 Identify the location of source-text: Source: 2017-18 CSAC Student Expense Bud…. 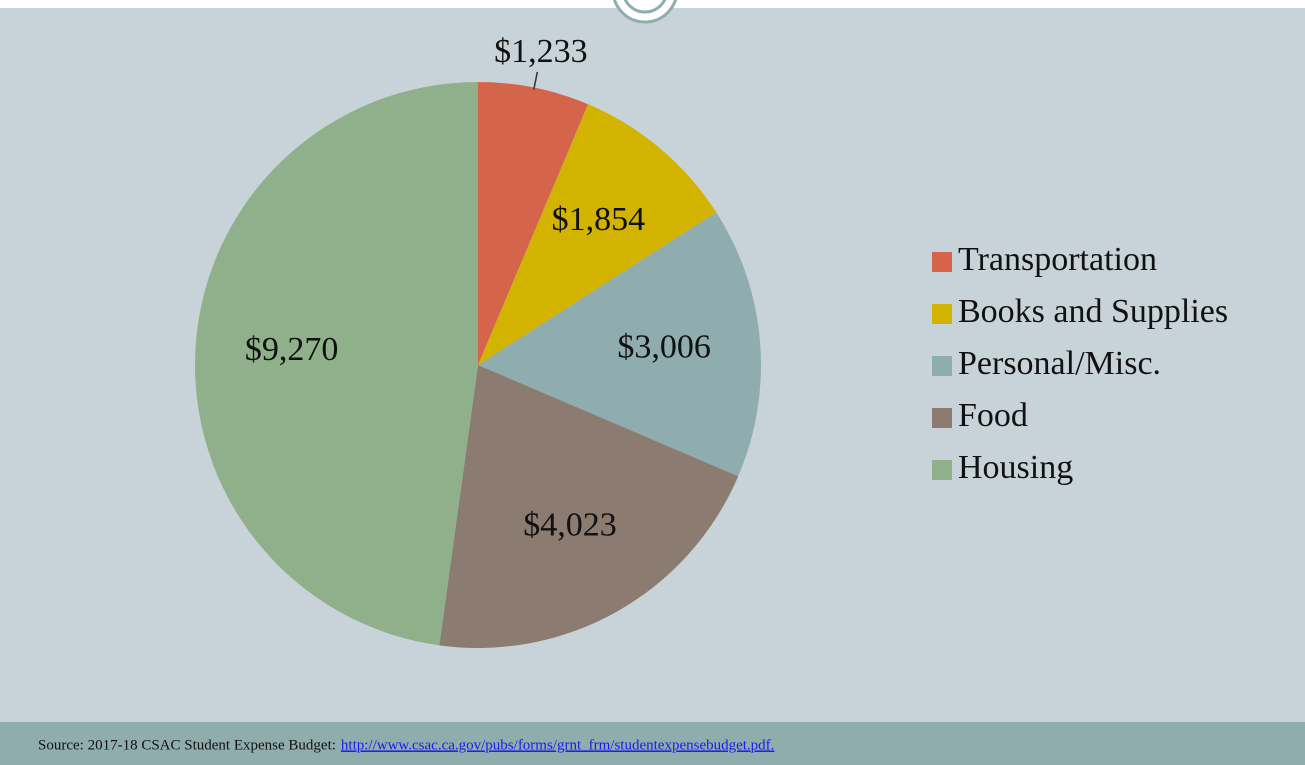
(187, 745).